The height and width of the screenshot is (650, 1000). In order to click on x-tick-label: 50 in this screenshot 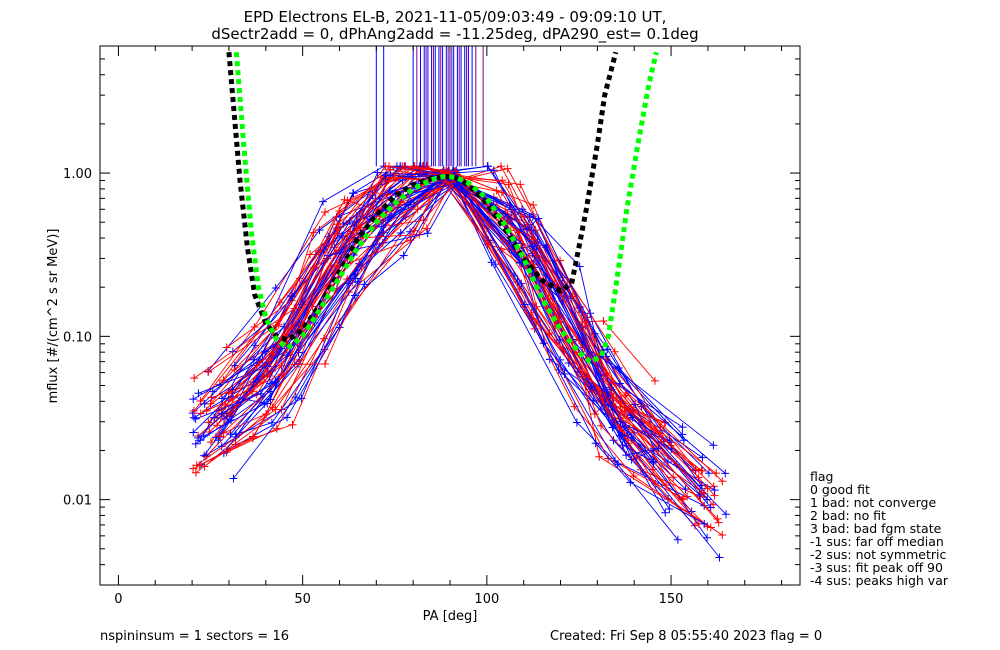, I will do `click(302, 599)`.